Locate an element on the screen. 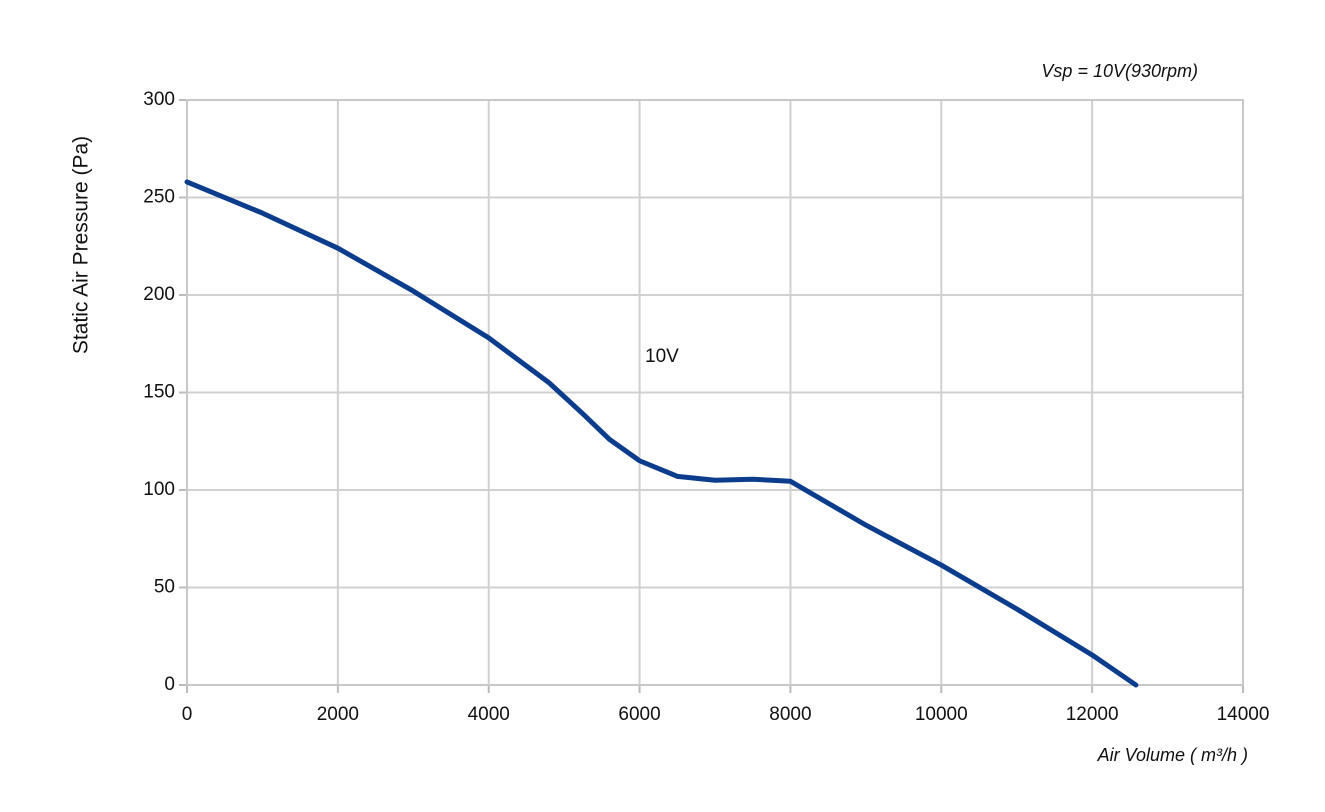  y-tick-label: 300 is located at coordinates (159, 99).